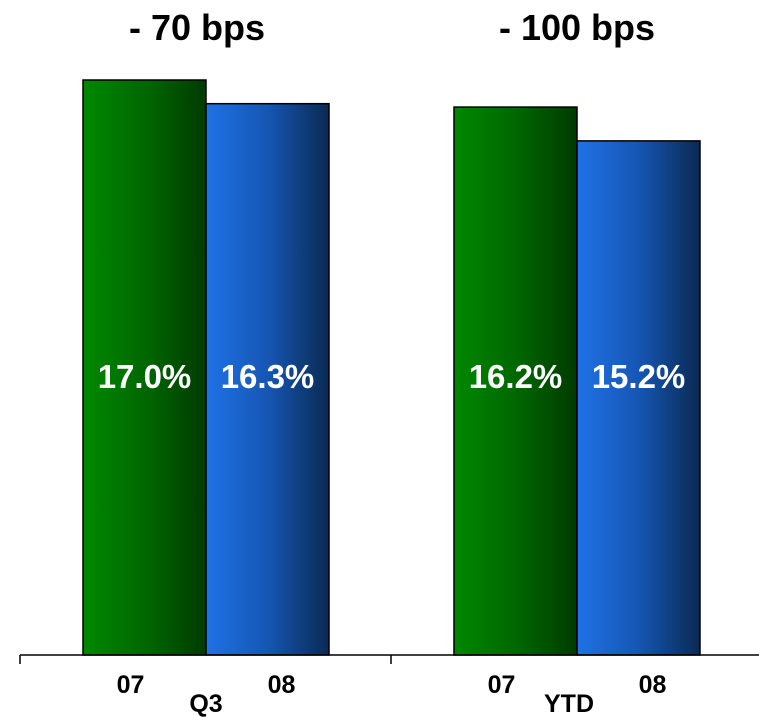 This screenshot has height=717, width=759. What do you see at coordinates (653, 685) in the screenshot?
I see `tick-label-ytd-08: 08` at bounding box center [653, 685].